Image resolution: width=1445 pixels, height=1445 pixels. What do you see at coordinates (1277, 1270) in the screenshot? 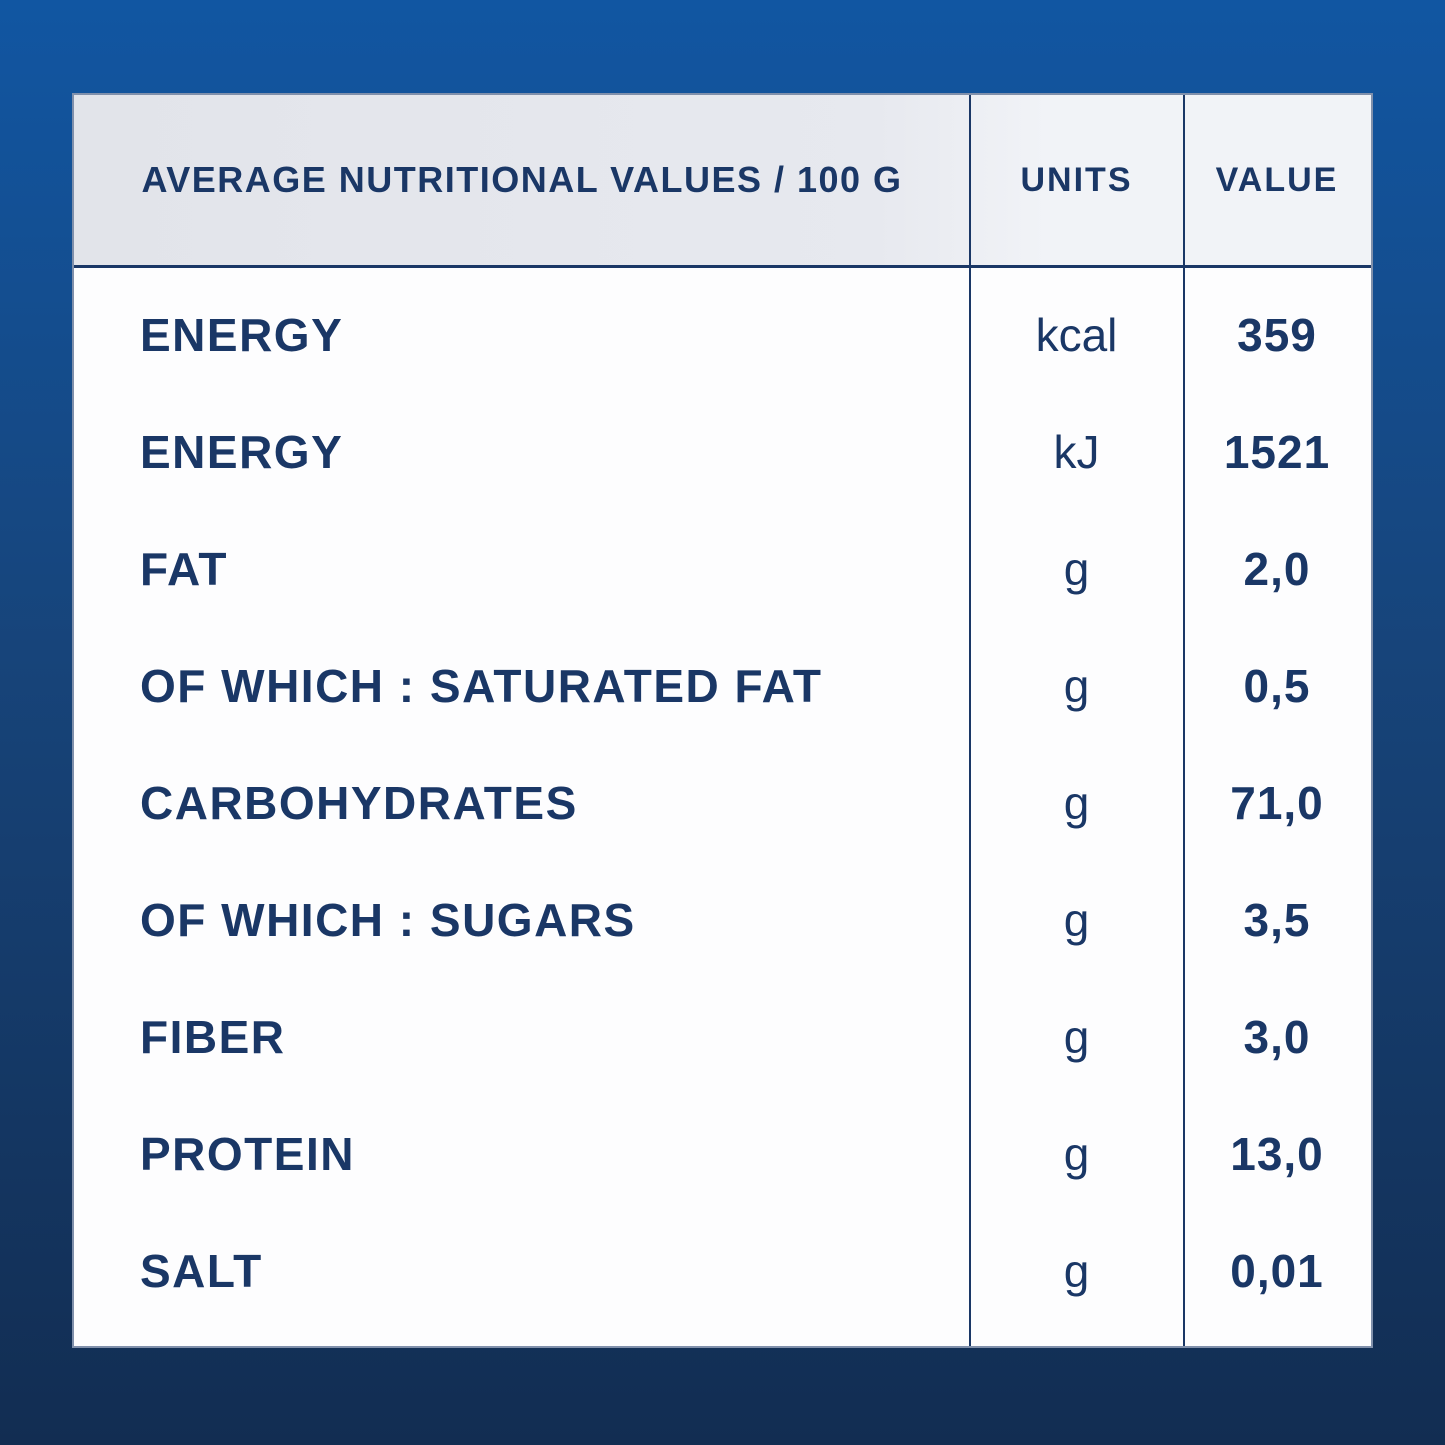
I see `nutrient-value: 0,01` at bounding box center [1277, 1270].